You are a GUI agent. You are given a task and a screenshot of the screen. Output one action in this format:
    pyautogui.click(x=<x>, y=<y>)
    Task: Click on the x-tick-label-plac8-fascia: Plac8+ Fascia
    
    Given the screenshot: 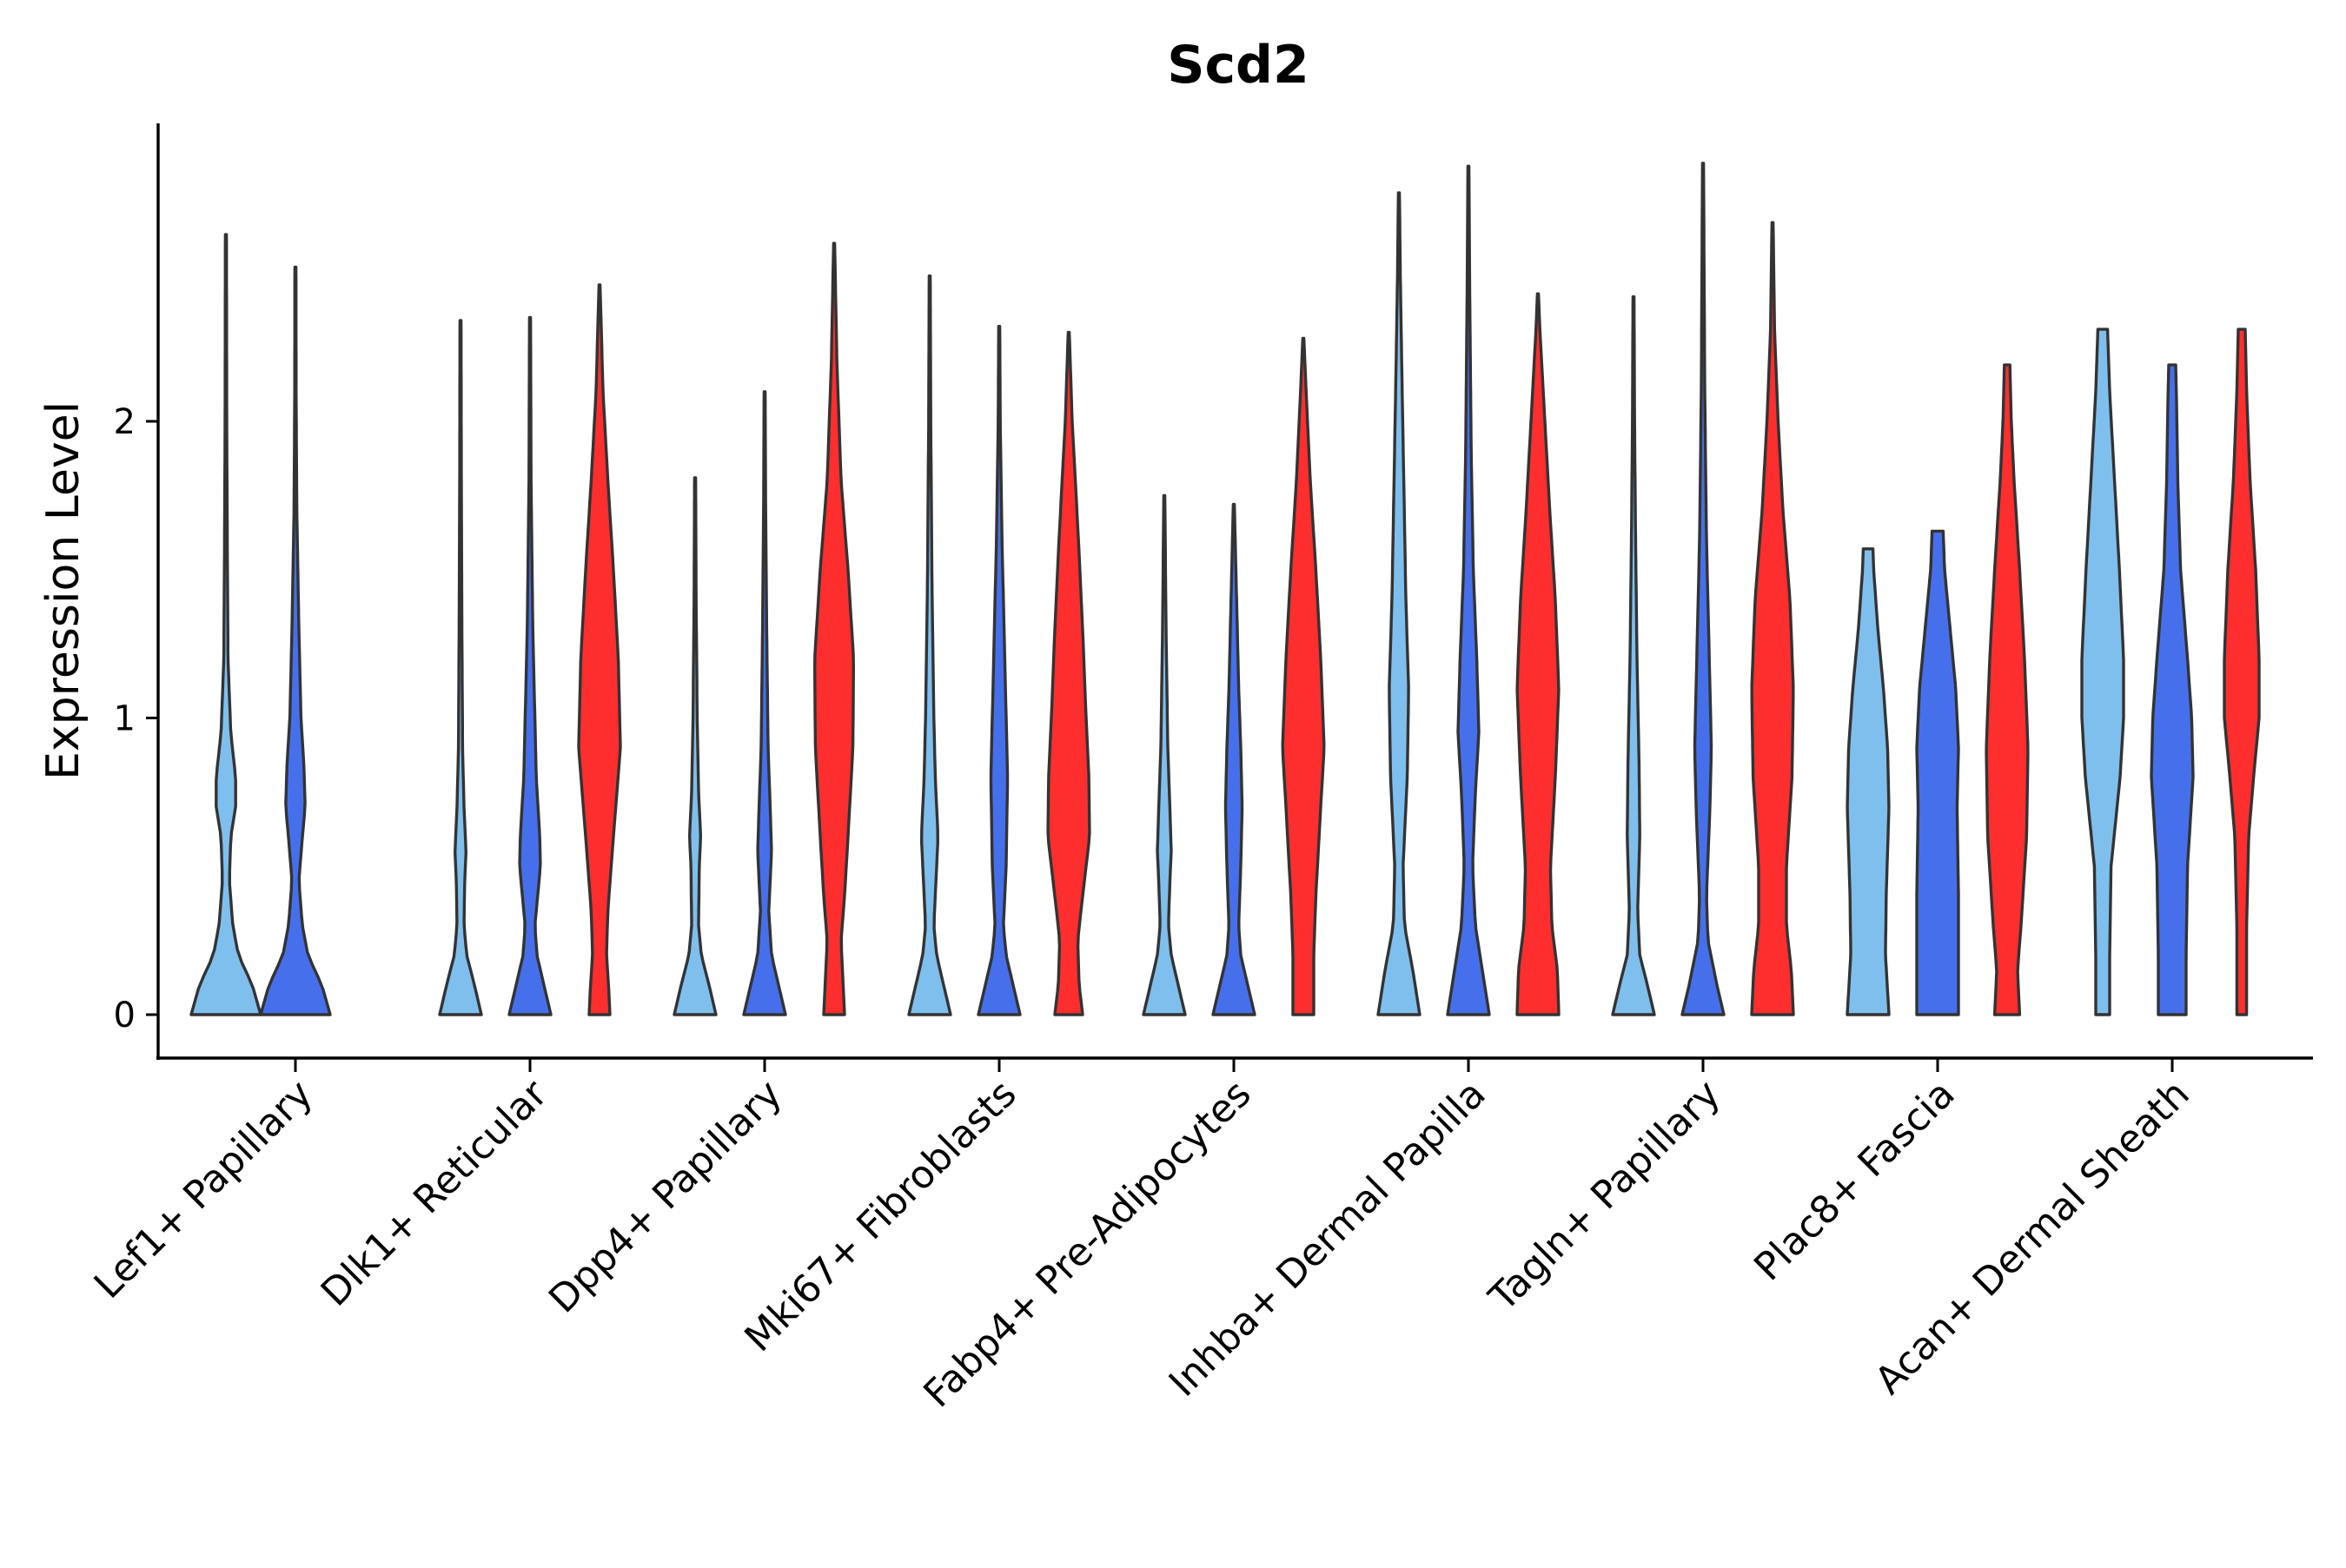 What is the action you would take?
    pyautogui.click(x=1855, y=1181)
    